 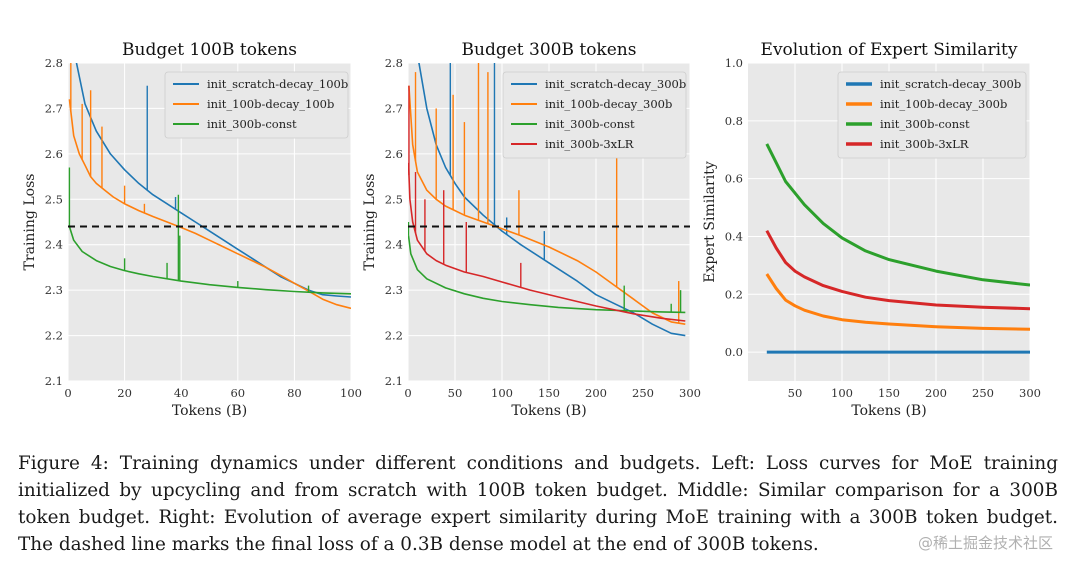 What do you see at coordinates (734, 352) in the screenshot?
I see `y-tick-label: 0.0` at bounding box center [734, 352].